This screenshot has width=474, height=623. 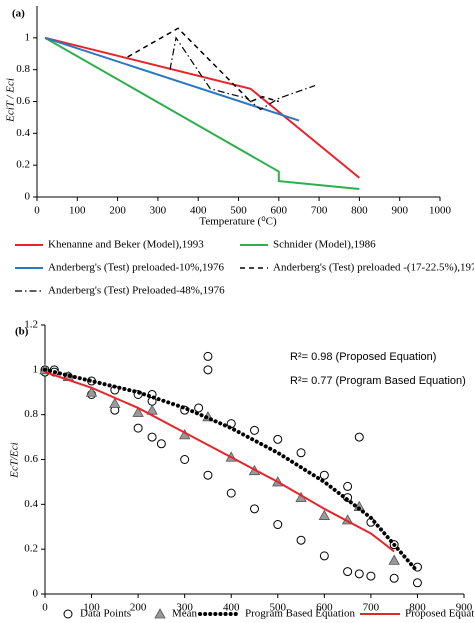 What do you see at coordinates (15, 460) in the screenshot?
I see `y-axis-label: EcT/Eci` at bounding box center [15, 460].